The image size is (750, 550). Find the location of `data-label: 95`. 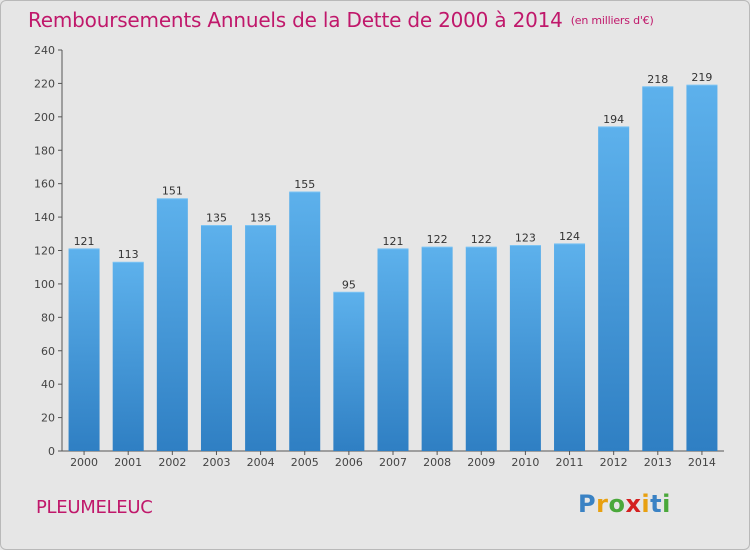

data-label: 95 is located at coordinates (349, 284).